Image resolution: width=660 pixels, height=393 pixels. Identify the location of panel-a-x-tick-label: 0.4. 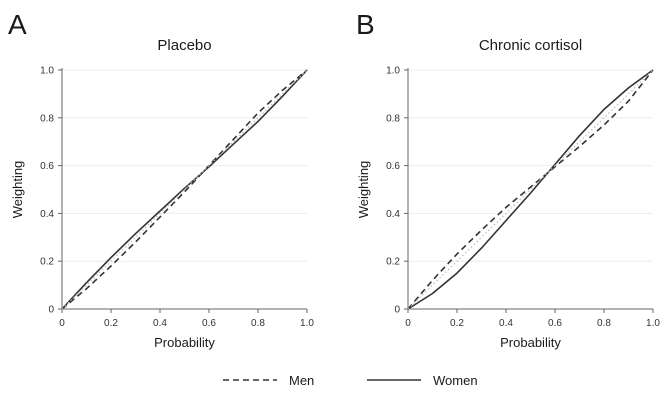
(160, 323).